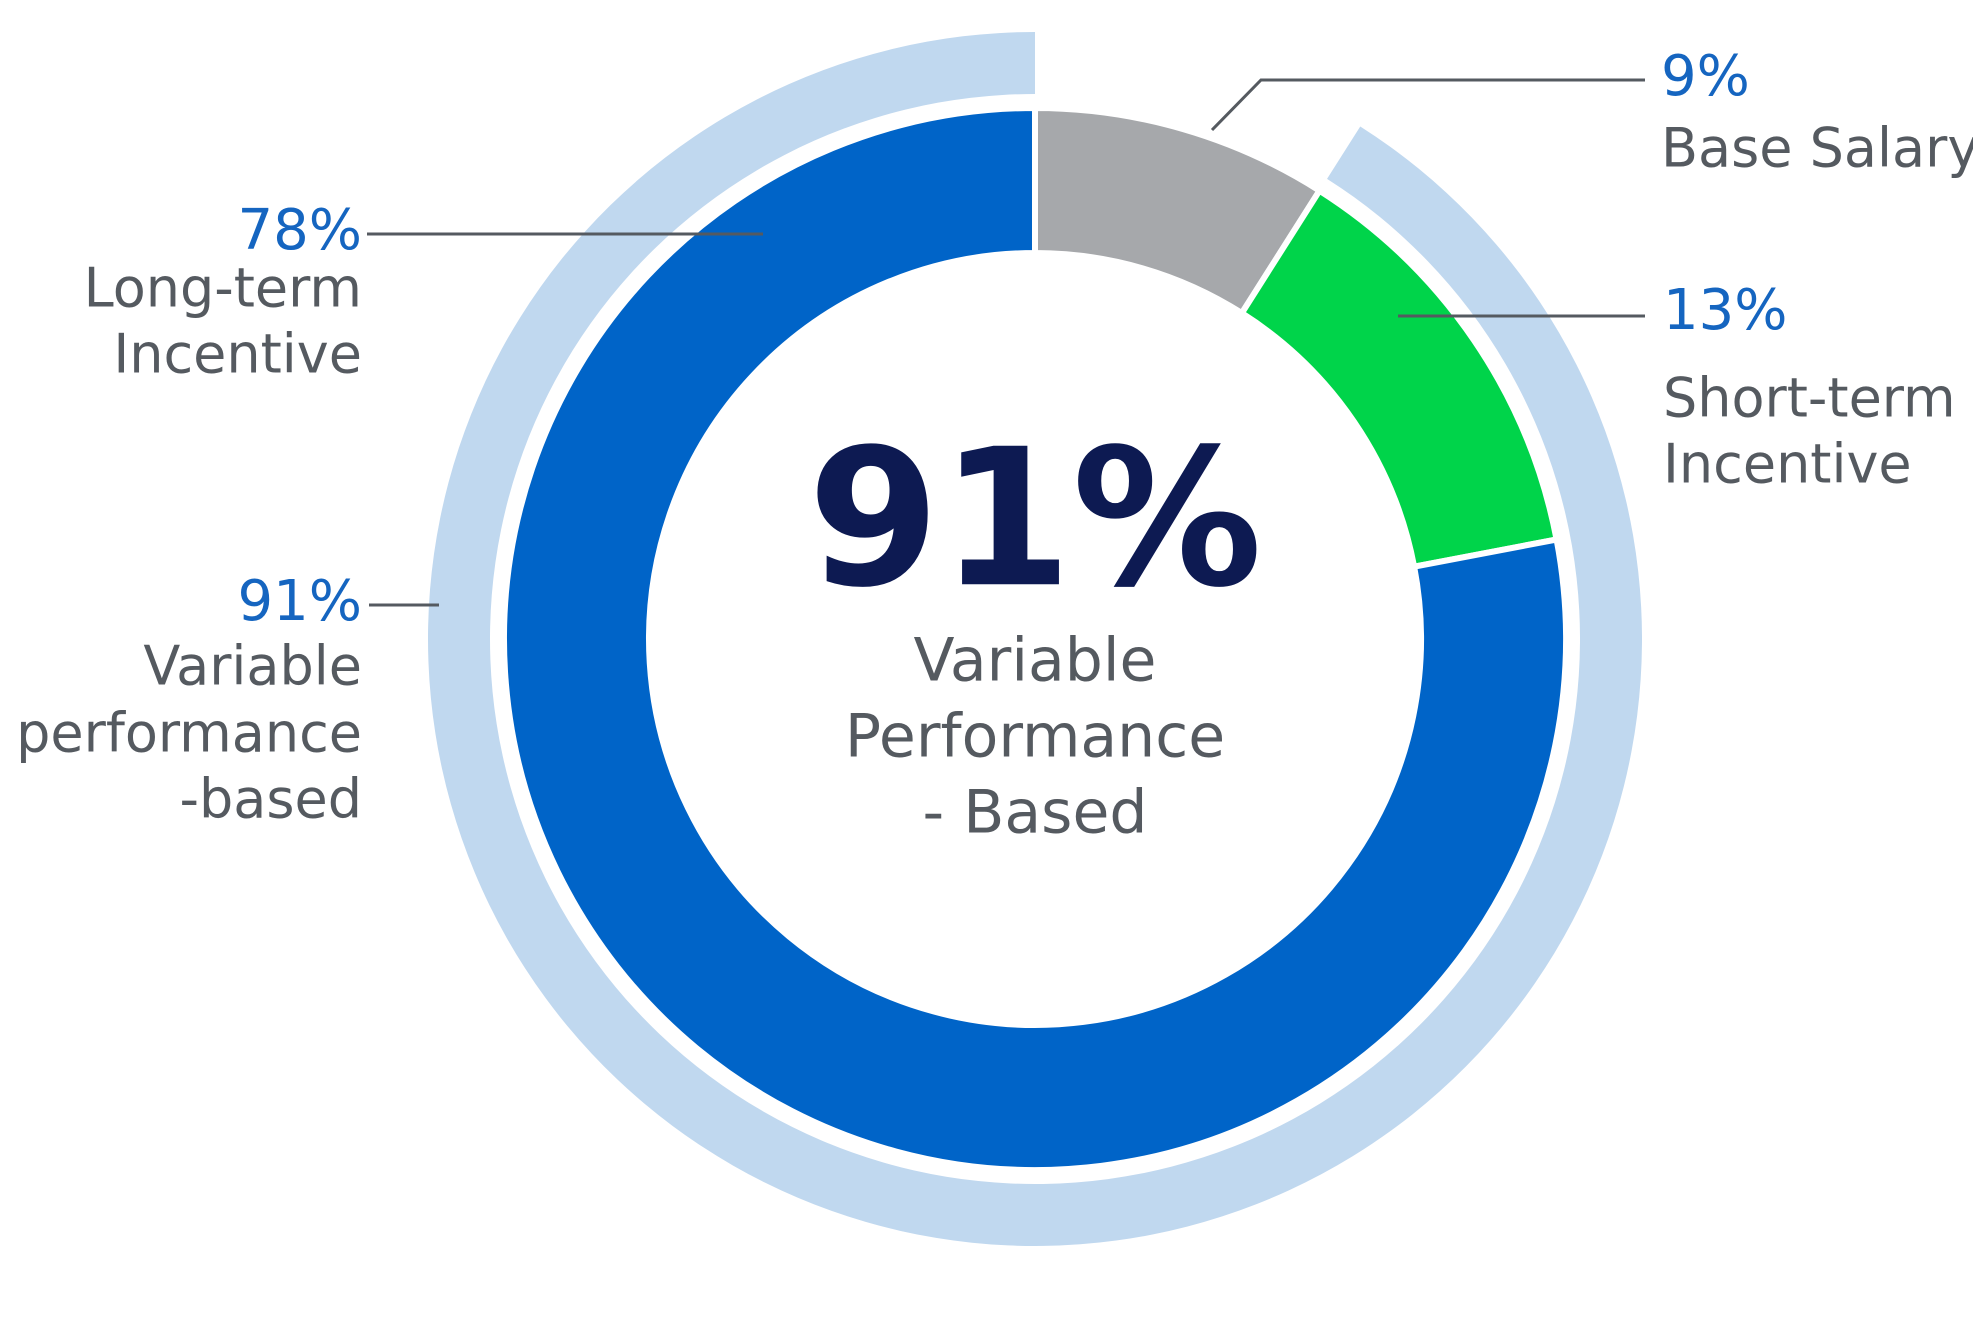  What do you see at coordinates (223, 288) in the screenshot?
I see `category-label: Long-term` at bounding box center [223, 288].